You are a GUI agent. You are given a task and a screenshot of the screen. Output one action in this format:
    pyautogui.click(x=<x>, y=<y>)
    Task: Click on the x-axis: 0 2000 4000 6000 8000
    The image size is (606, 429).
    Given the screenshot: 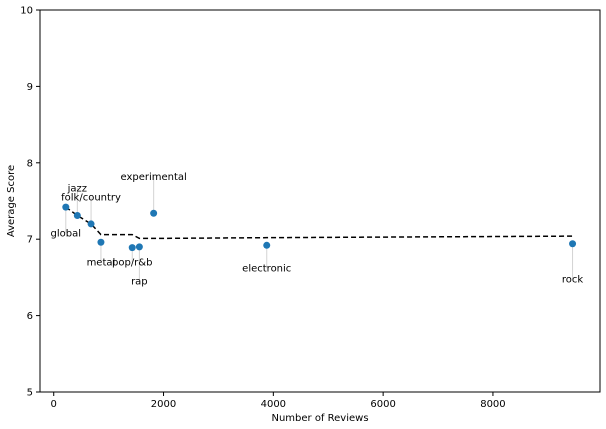 What is the action you would take?
    pyautogui.click(x=278, y=401)
    